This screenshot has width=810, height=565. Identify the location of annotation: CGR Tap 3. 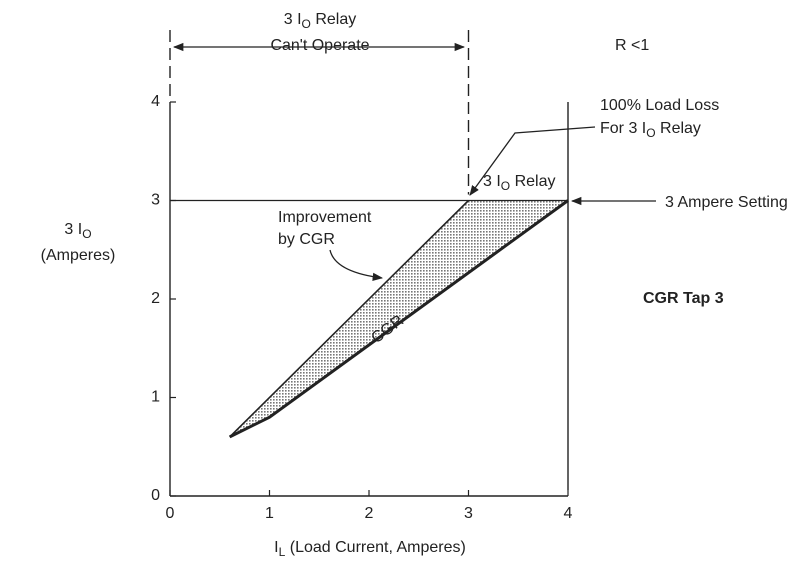
(683, 298).